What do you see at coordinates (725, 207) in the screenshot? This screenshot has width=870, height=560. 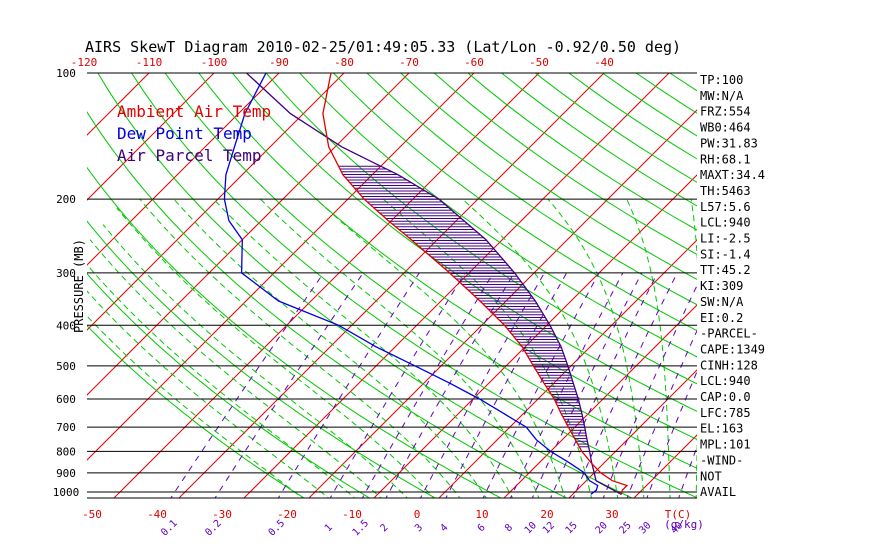 I see `stability-index-label: L57:5.6` at bounding box center [725, 207].